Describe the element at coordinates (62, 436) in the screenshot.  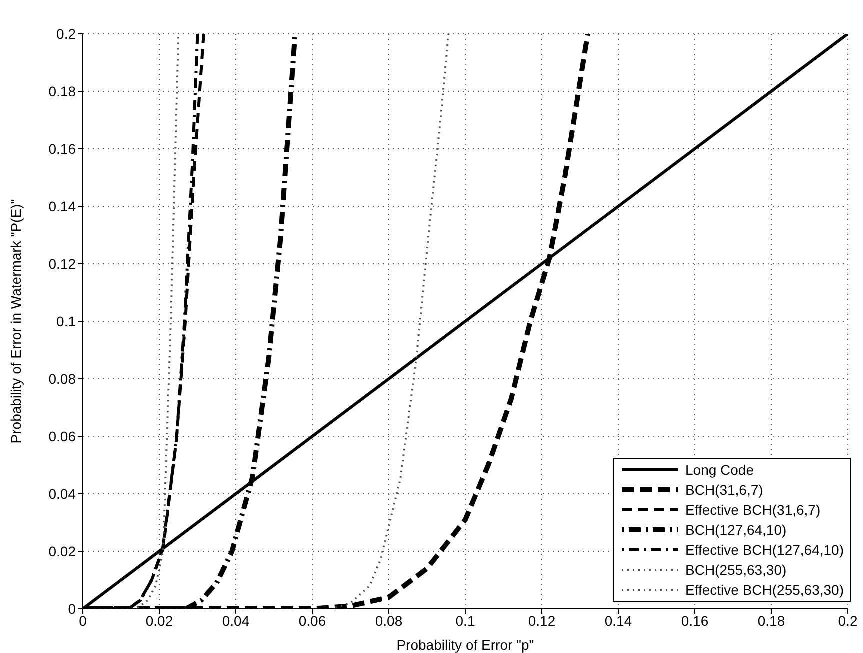
I see `y-tick-label: 0.06` at that location.